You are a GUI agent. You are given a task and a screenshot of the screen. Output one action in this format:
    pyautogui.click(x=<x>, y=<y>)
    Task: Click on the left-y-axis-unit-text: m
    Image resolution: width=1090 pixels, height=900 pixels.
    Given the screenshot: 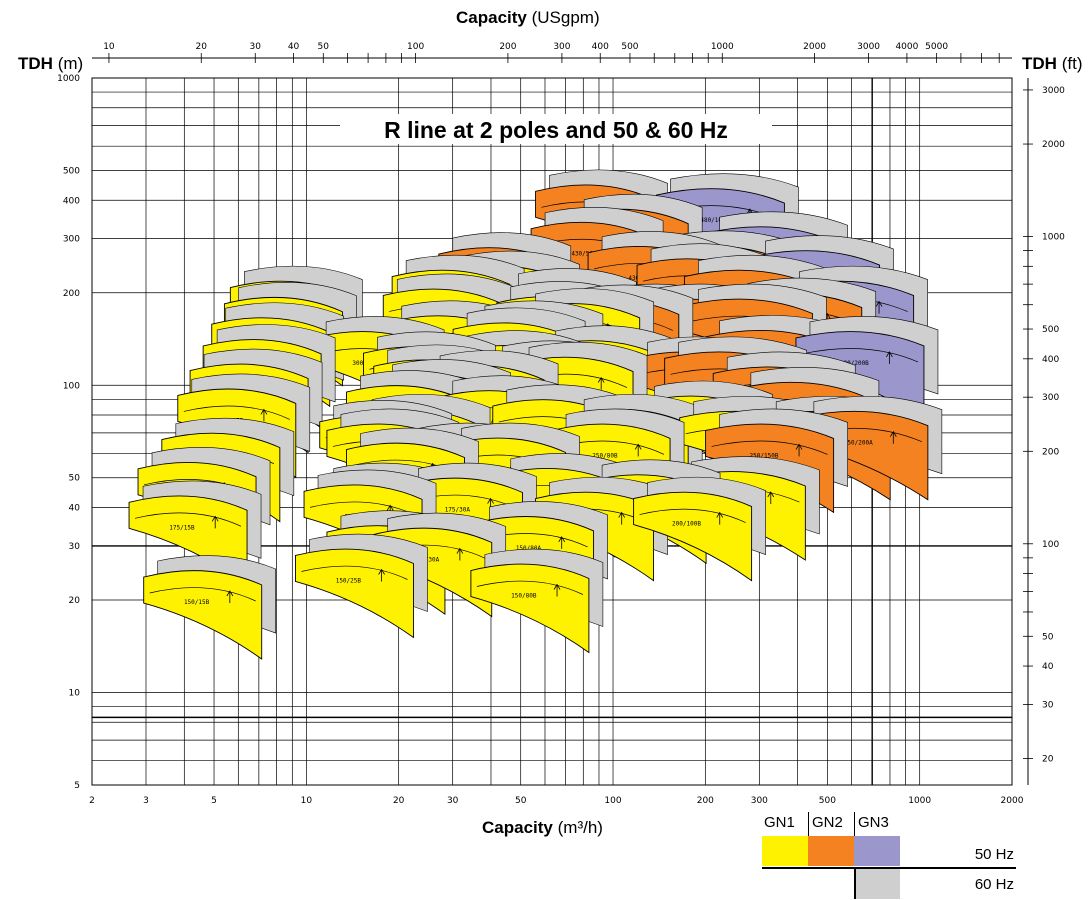 What is the action you would take?
    pyautogui.click(x=70, y=63)
    